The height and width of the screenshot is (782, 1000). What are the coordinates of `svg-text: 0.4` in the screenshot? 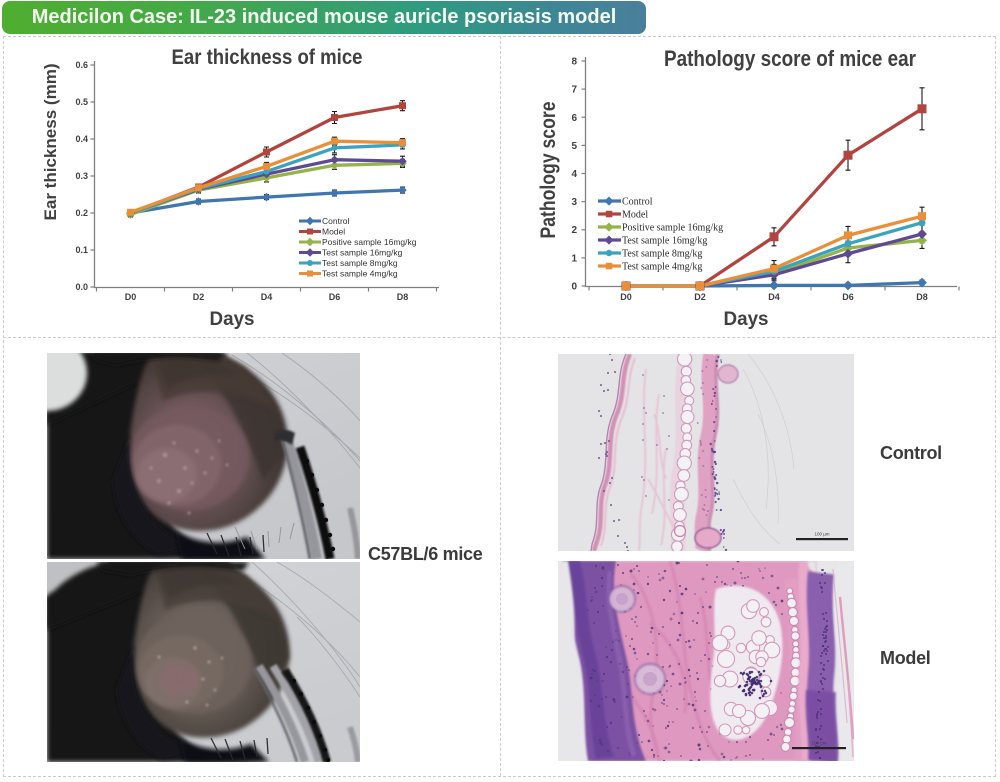 It's located at (81, 139).